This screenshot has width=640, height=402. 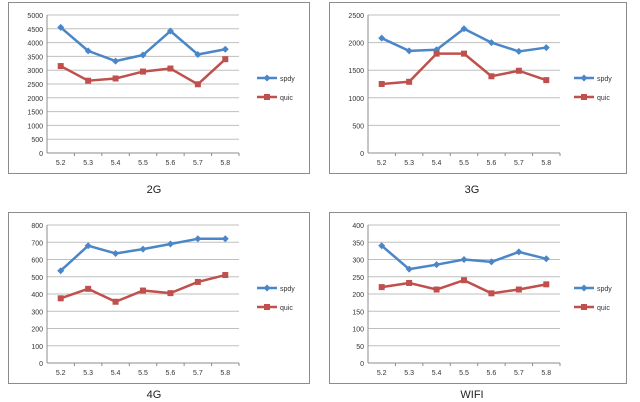 I want to click on y-tick-label: 250, so click(x=358, y=278).